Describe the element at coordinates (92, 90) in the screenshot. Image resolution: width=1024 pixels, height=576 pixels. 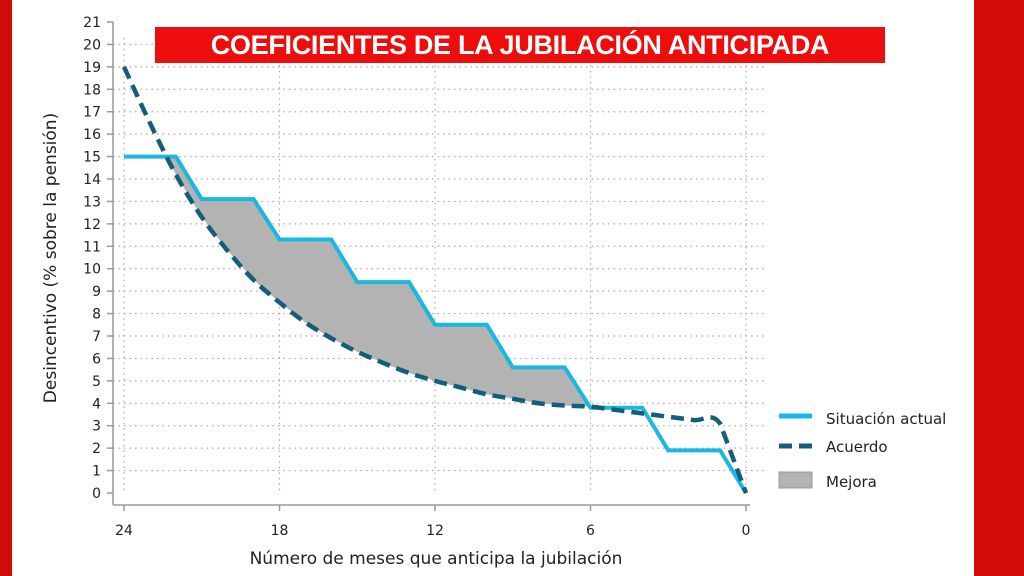
I see `y-tick-label: 18` at that location.